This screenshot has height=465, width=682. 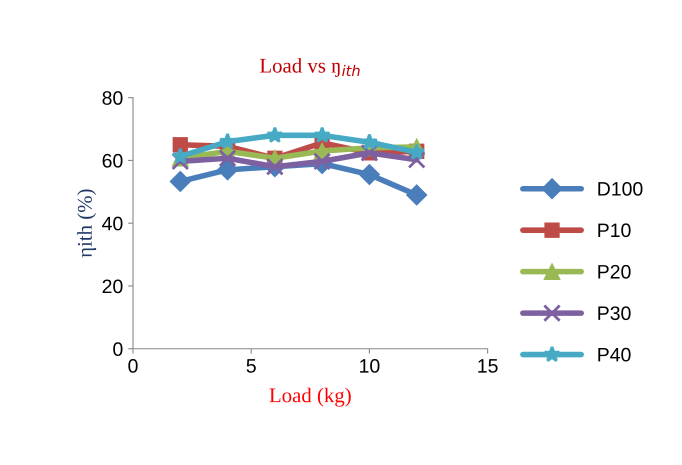 What do you see at coordinates (112, 223) in the screenshot?
I see `y-tick-label: 40` at bounding box center [112, 223].